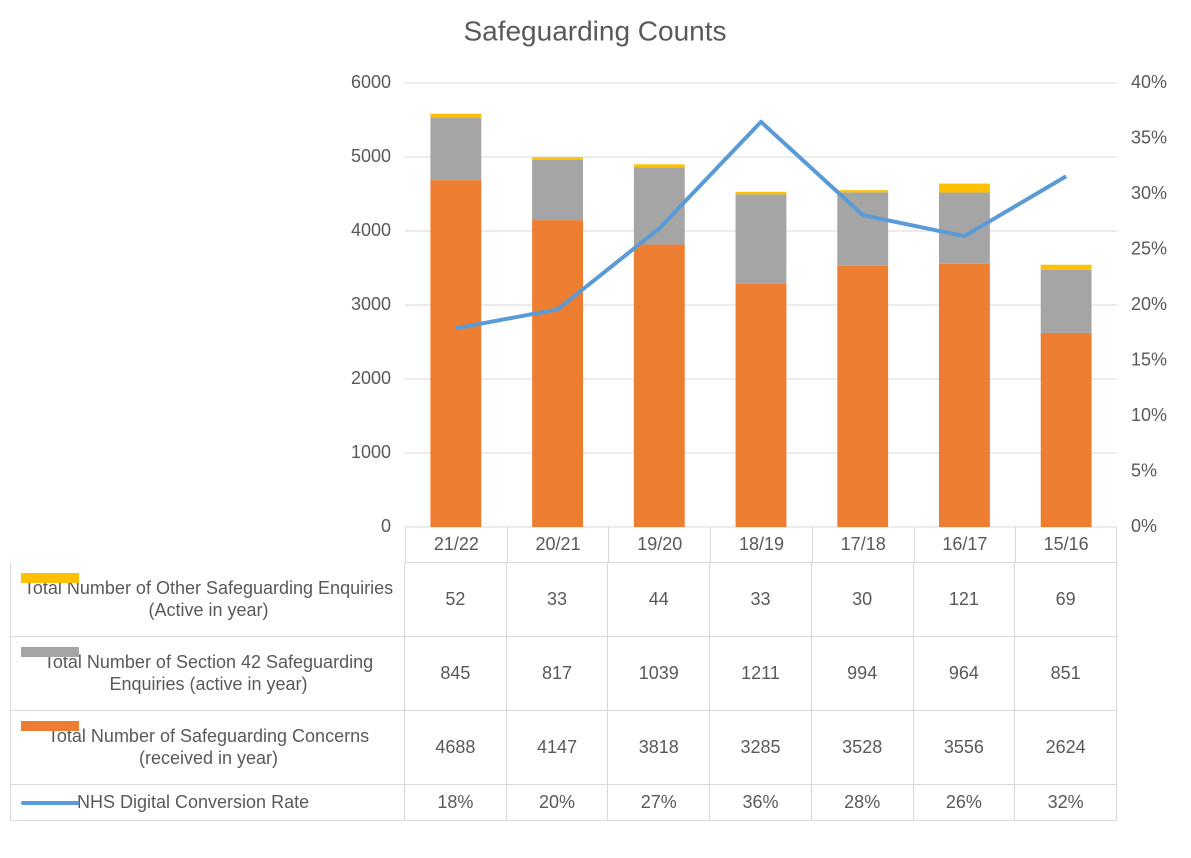 The height and width of the screenshot is (858, 1191). I want to click on table-cell: 1039, so click(659, 674).